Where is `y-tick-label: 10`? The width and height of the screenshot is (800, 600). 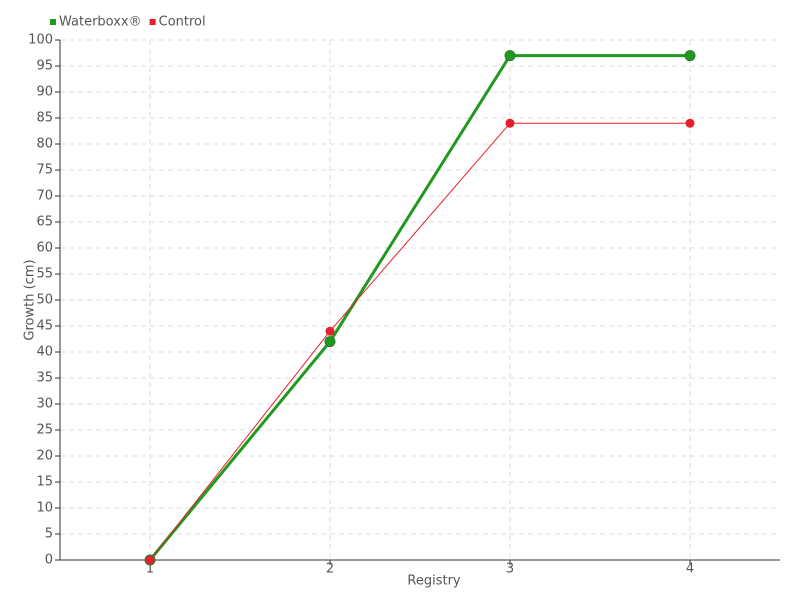
y-tick-label: 10 is located at coordinates (44, 508).